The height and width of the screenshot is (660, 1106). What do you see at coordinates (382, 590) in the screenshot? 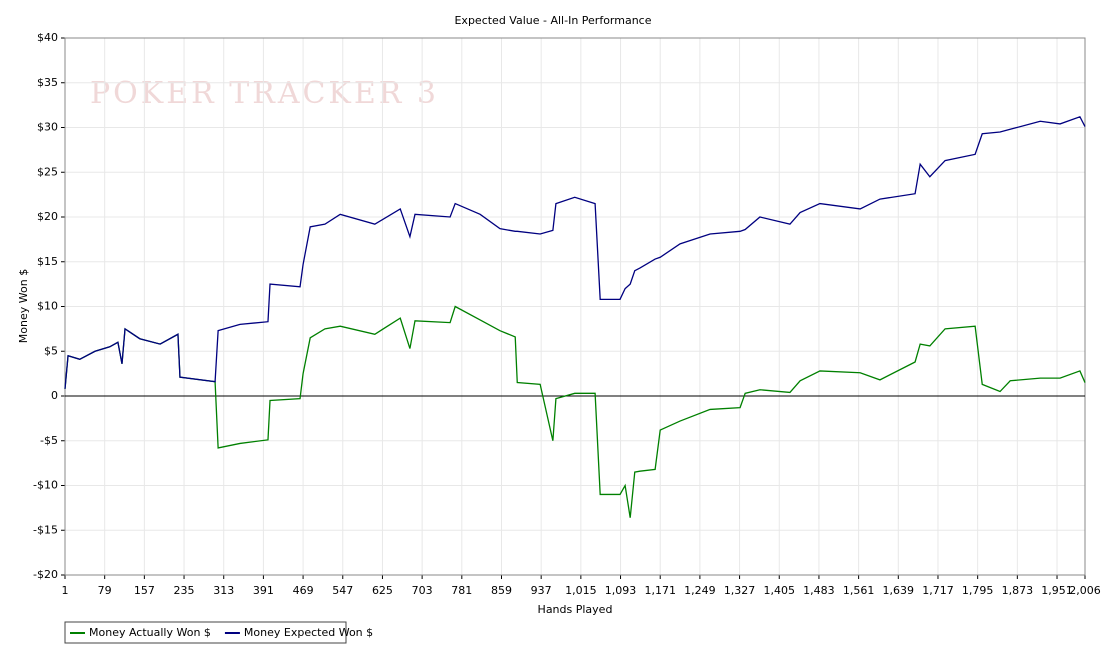
I see `x-tick-label: 625` at bounding box center [382, 590].